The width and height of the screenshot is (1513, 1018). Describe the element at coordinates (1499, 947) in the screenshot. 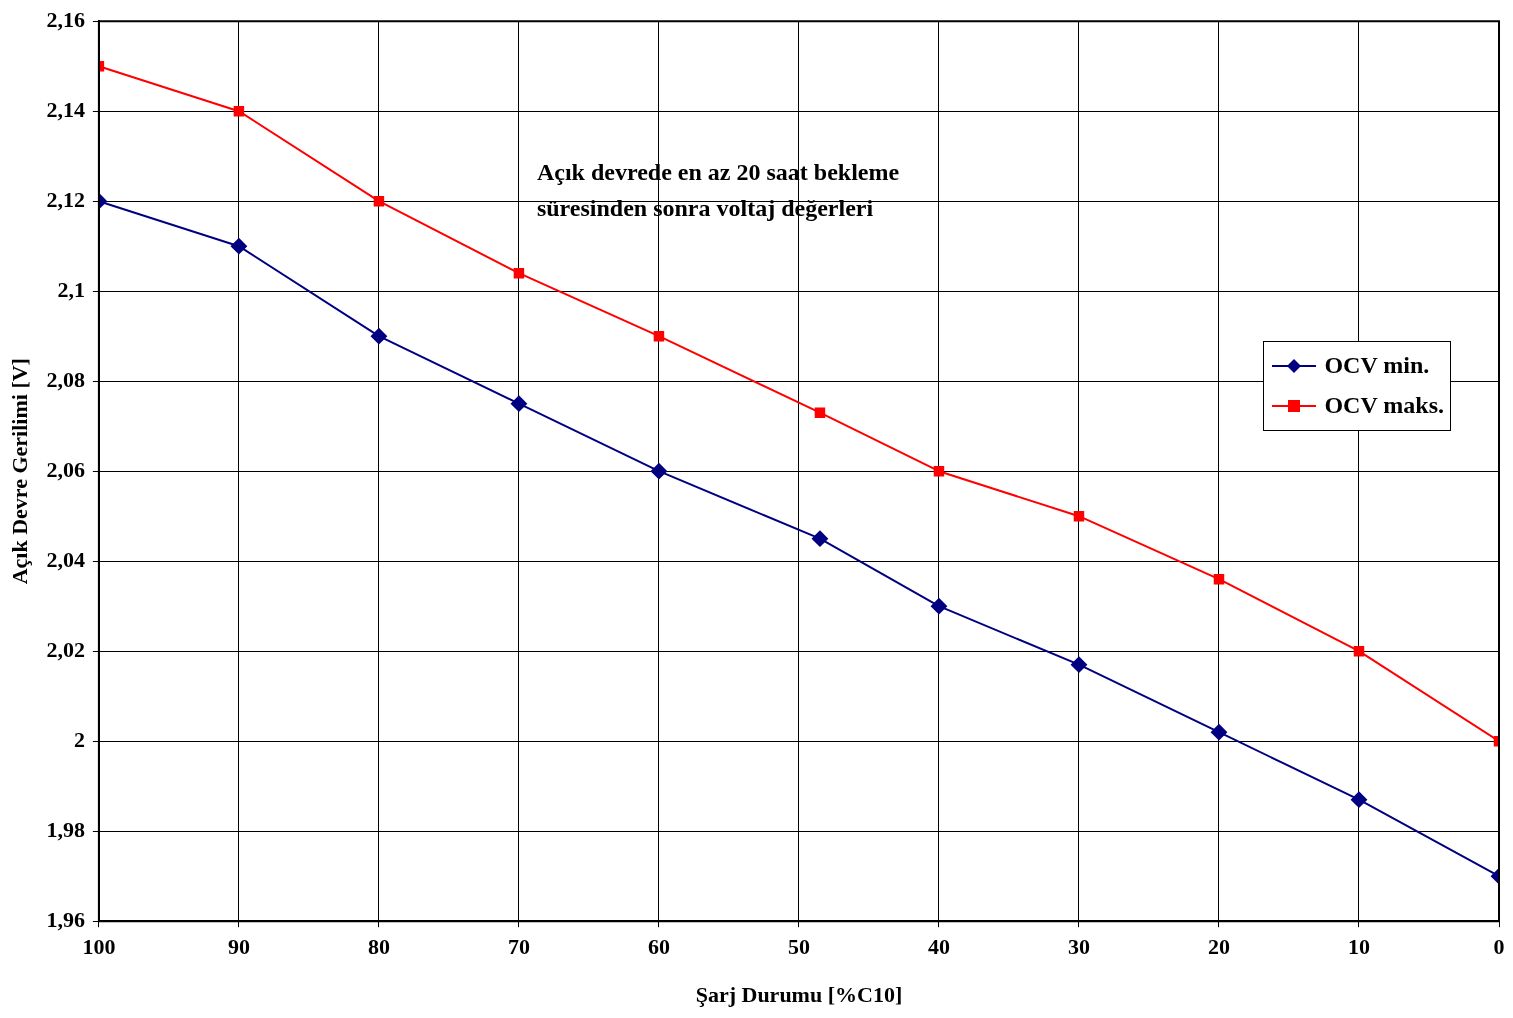

I see `x-tick-label: 0` at that location.